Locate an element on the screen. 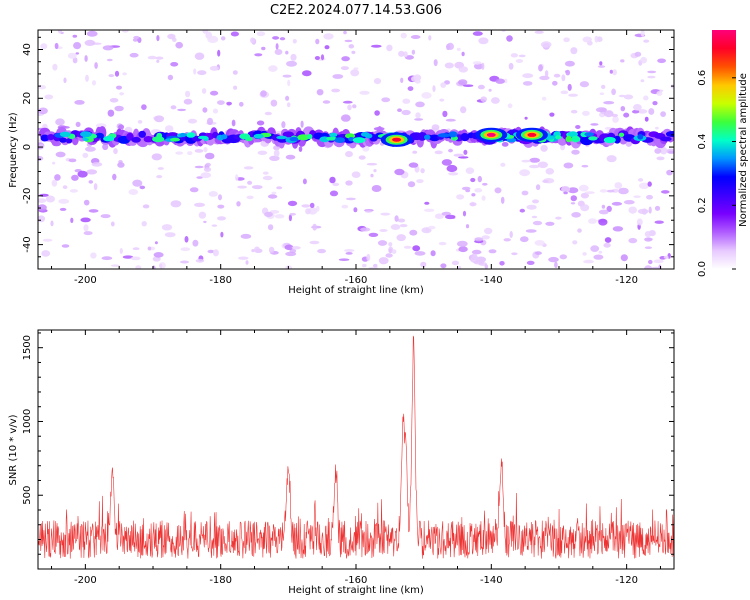  heatmap-xtick-label: -140 is located at coordinates (491, 280).